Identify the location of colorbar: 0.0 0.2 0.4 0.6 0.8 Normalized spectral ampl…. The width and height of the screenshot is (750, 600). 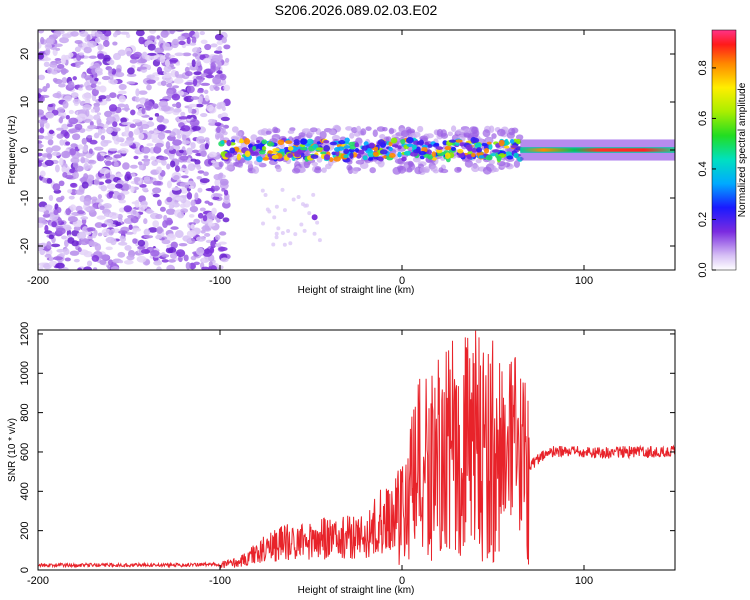
(722, 153).